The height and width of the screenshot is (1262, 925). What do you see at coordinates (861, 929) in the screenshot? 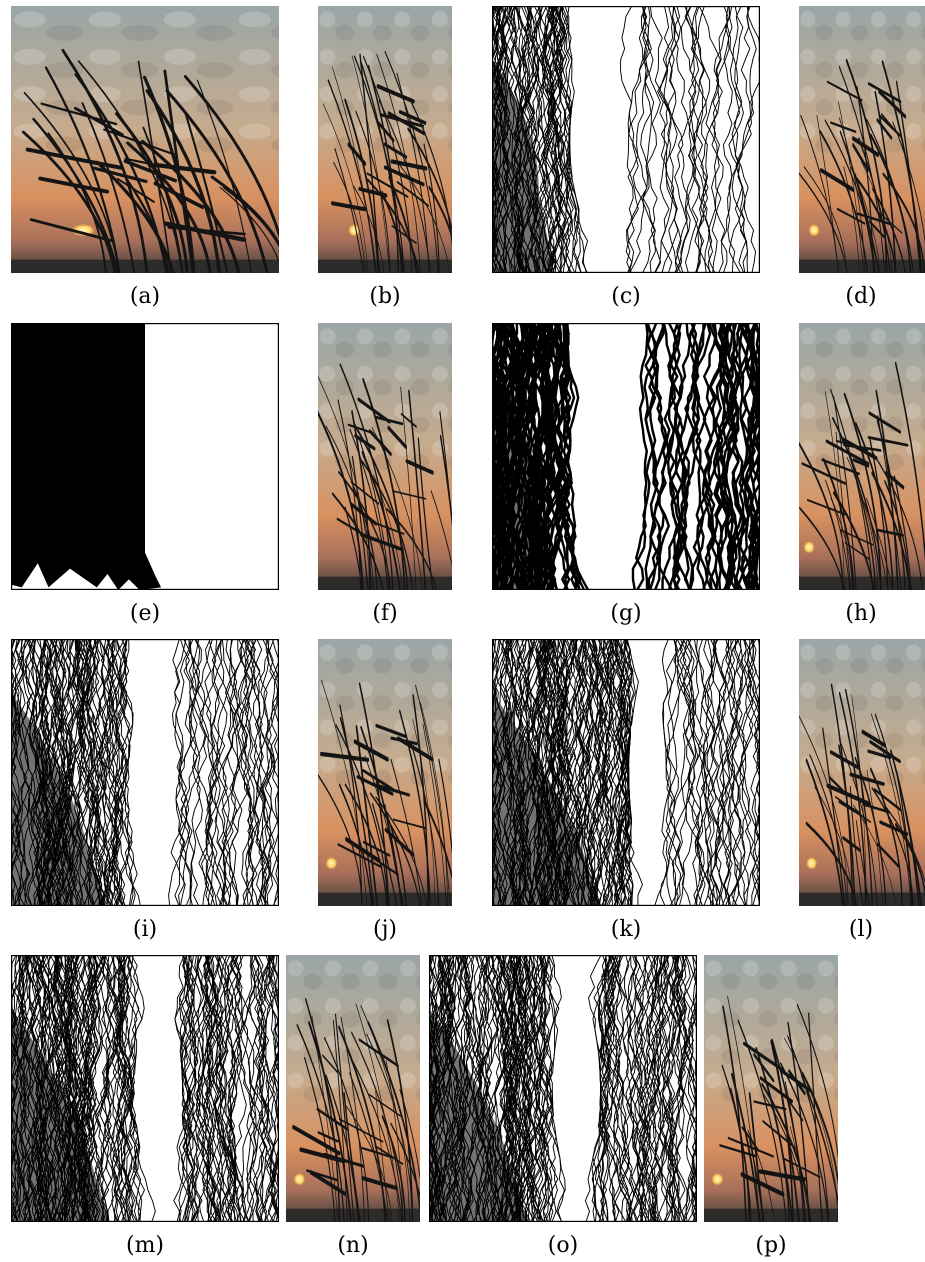
I see `caption-l: (l)` at bounding box center [861, 929].